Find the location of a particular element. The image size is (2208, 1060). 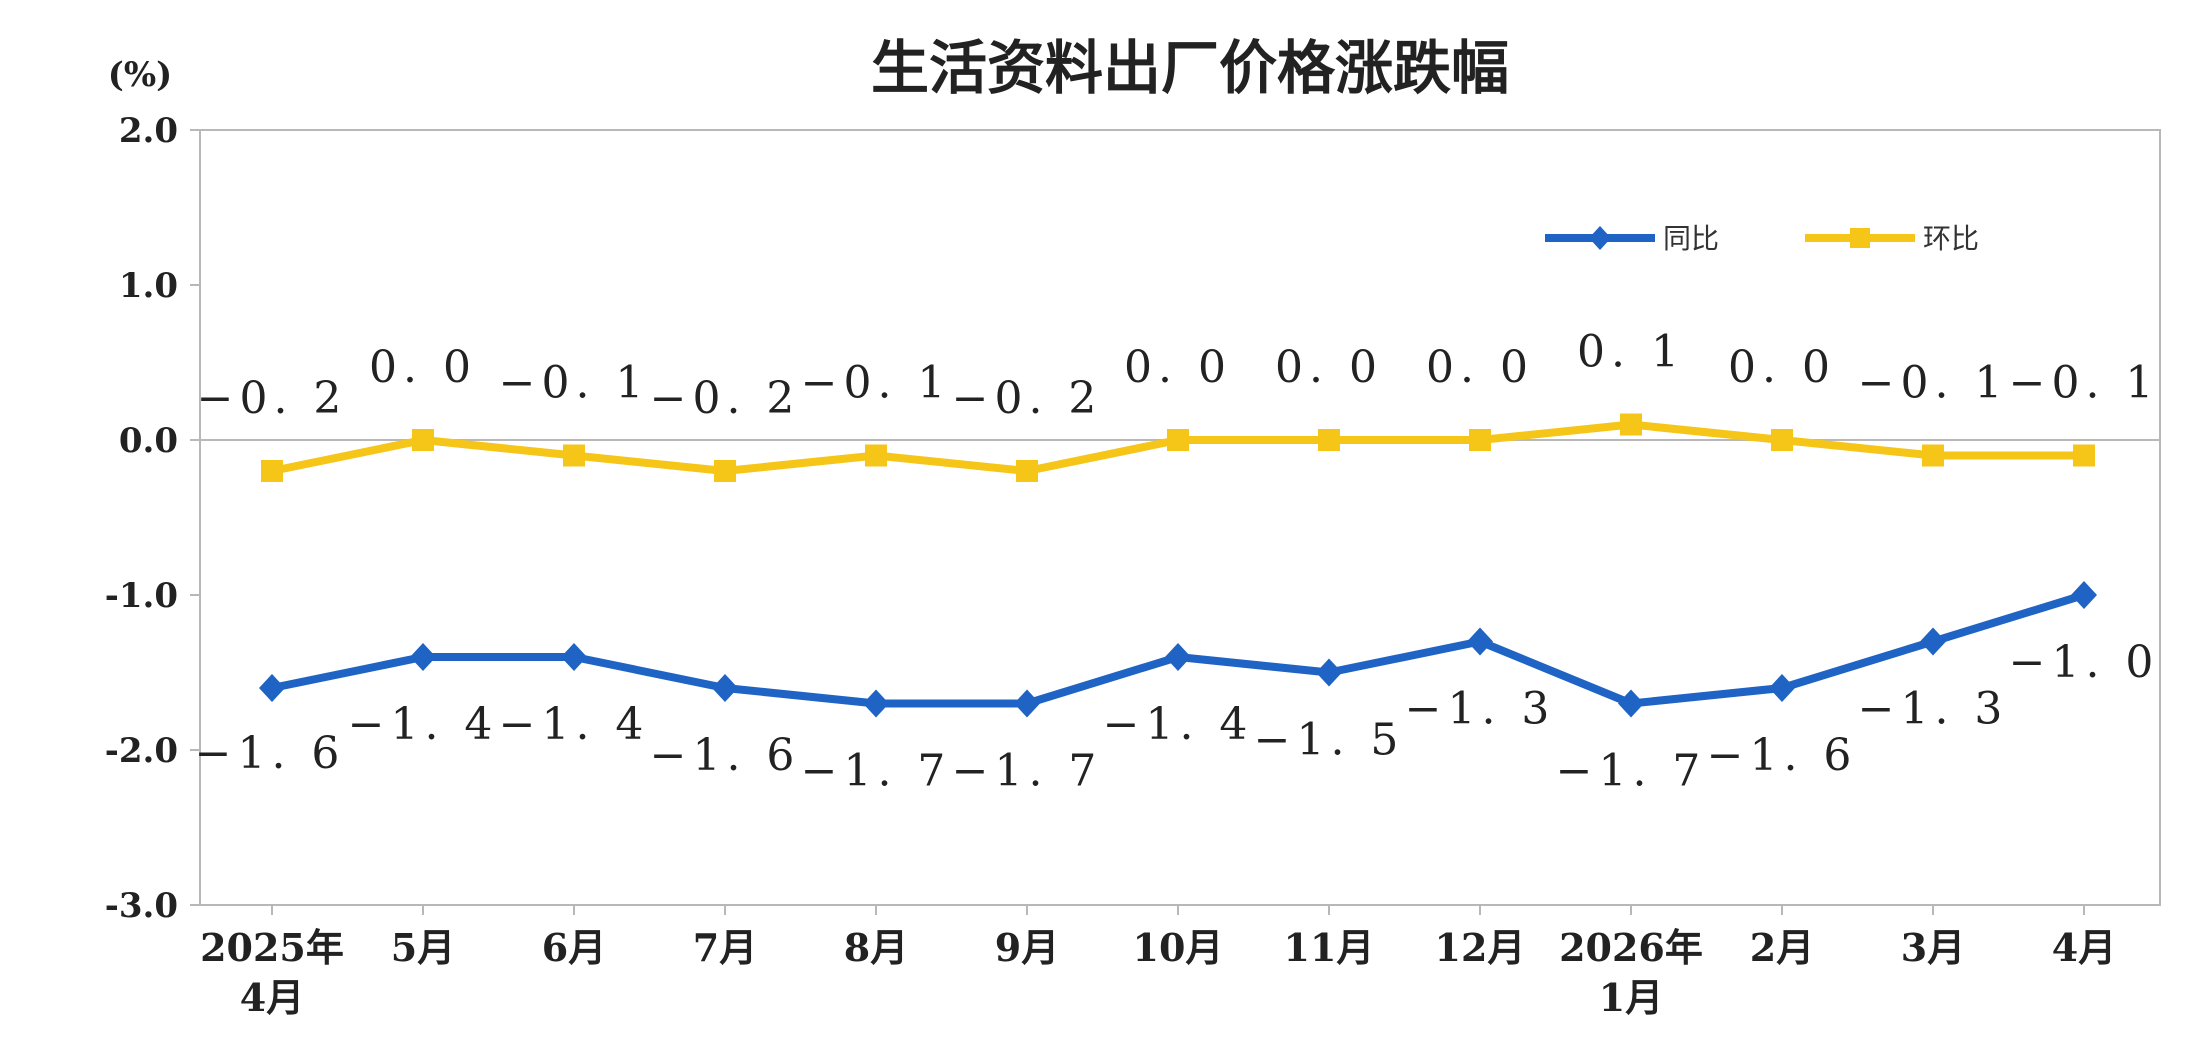

data-label-环比: 0. 1 is located at coordinates (1631, 352).